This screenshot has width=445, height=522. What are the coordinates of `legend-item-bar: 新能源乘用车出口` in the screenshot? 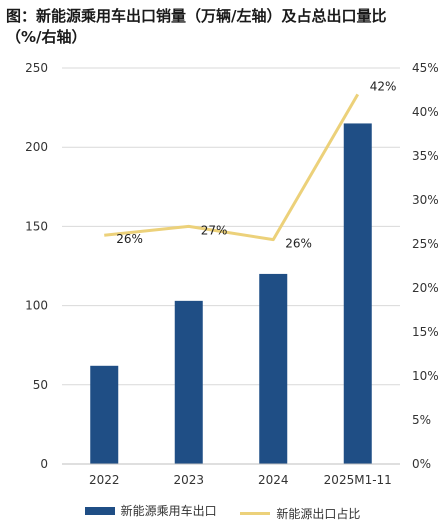 It's located at (150, 510).